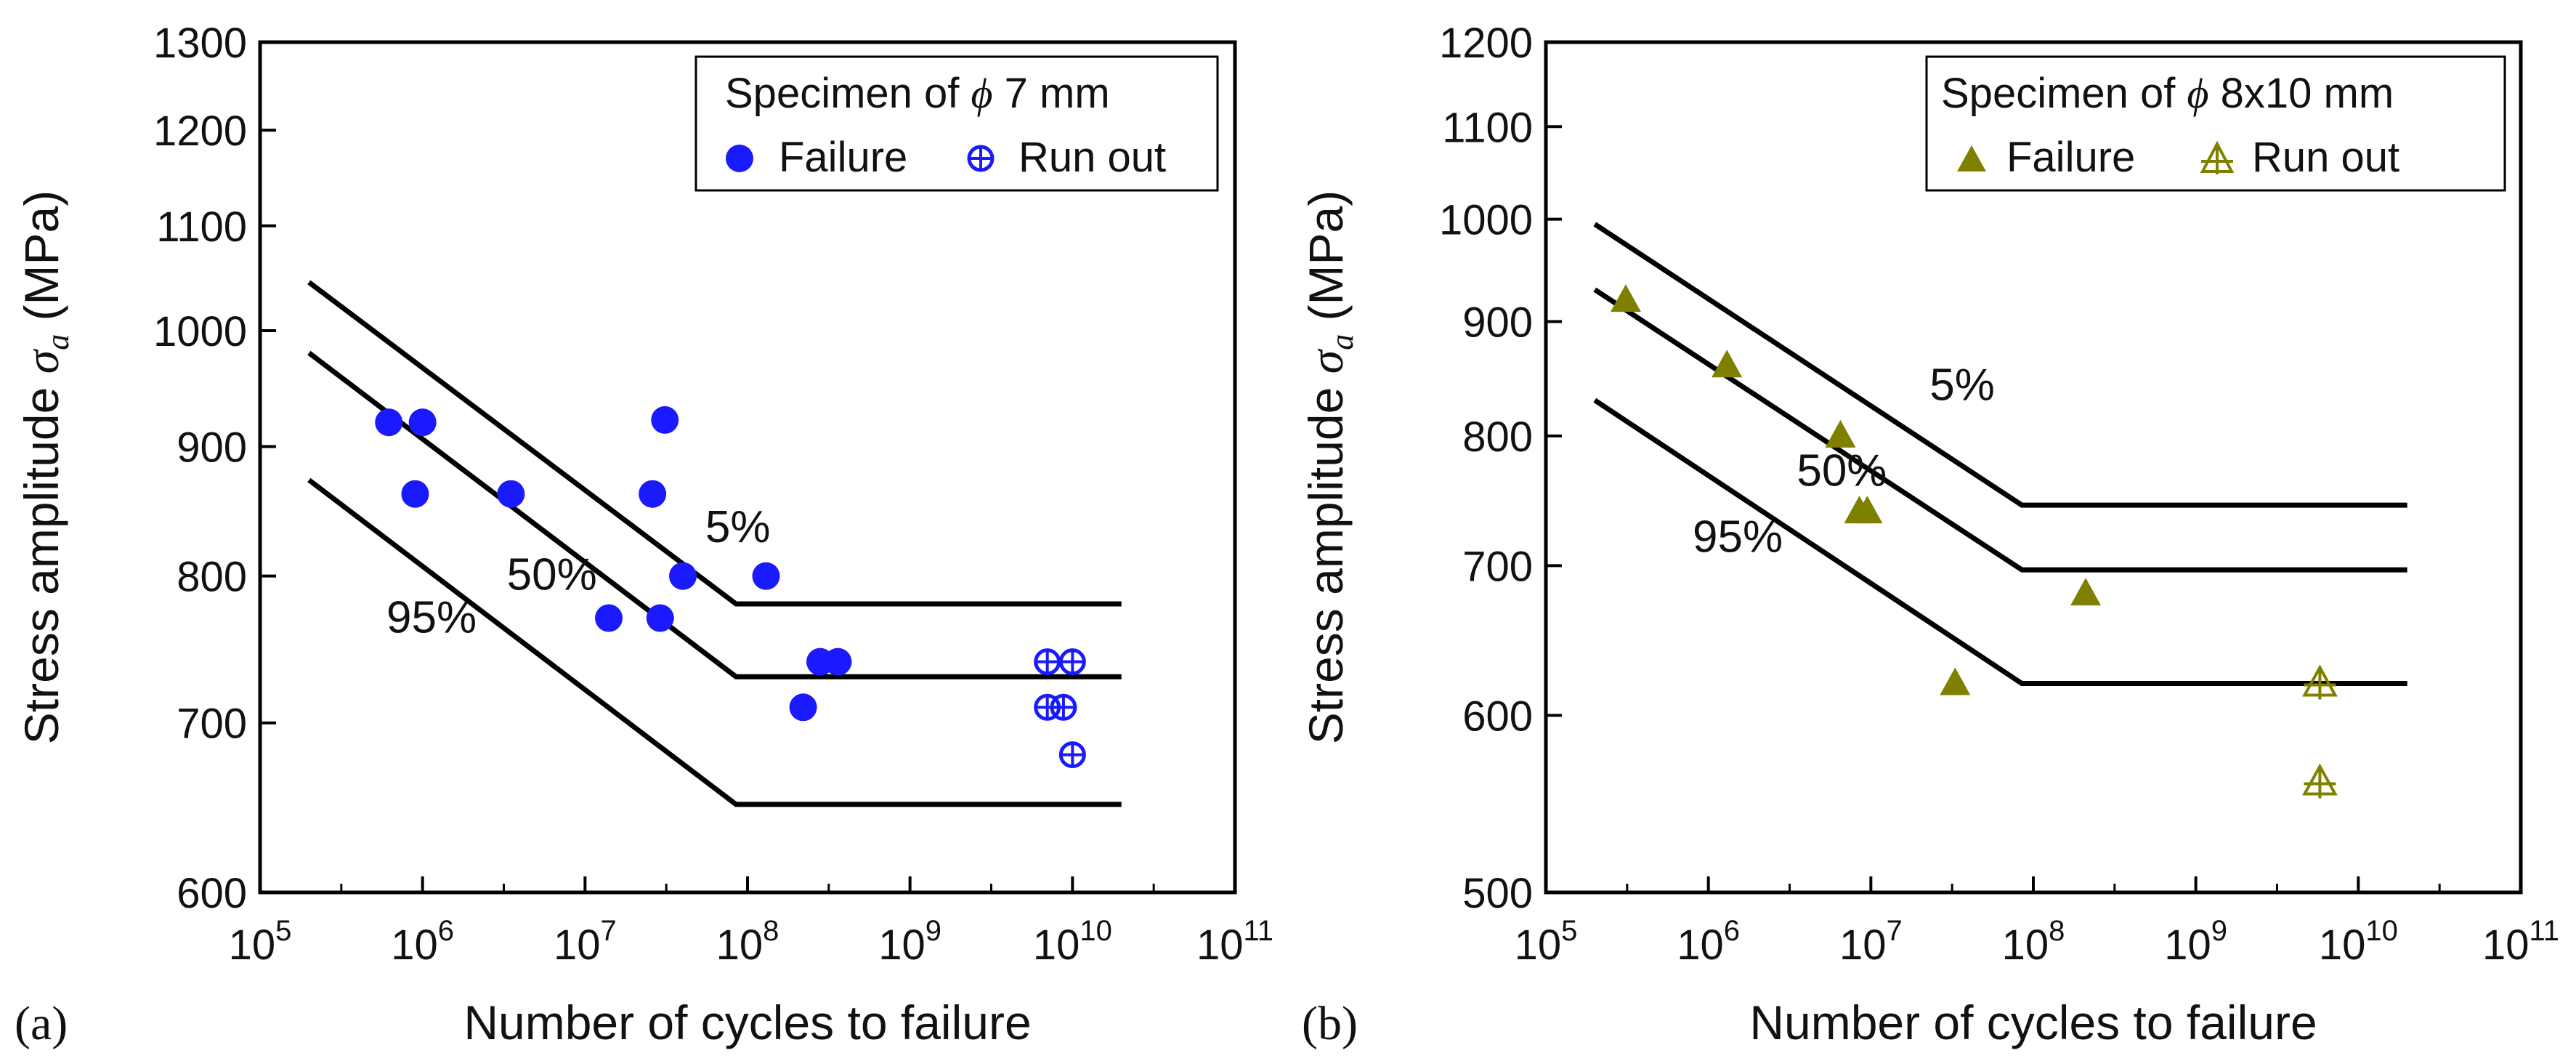 The image size is (2576, 1061). I want to click on panel-b-y-tick-label: 700, so click(1497, 566).